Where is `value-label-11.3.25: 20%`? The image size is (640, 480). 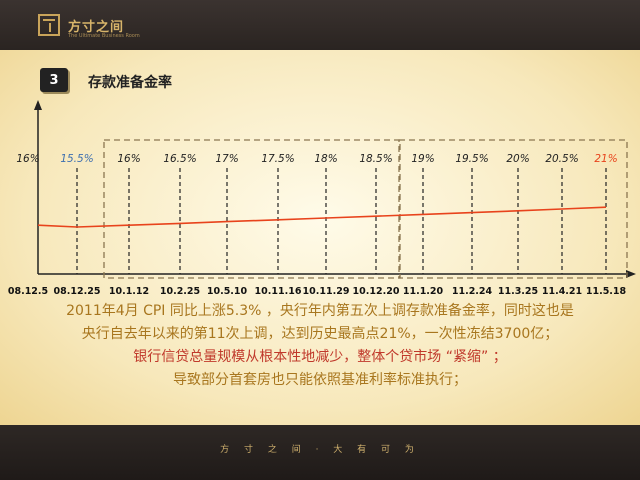 value-label-11.3.25: 20% is located at coordinates (517, 159).